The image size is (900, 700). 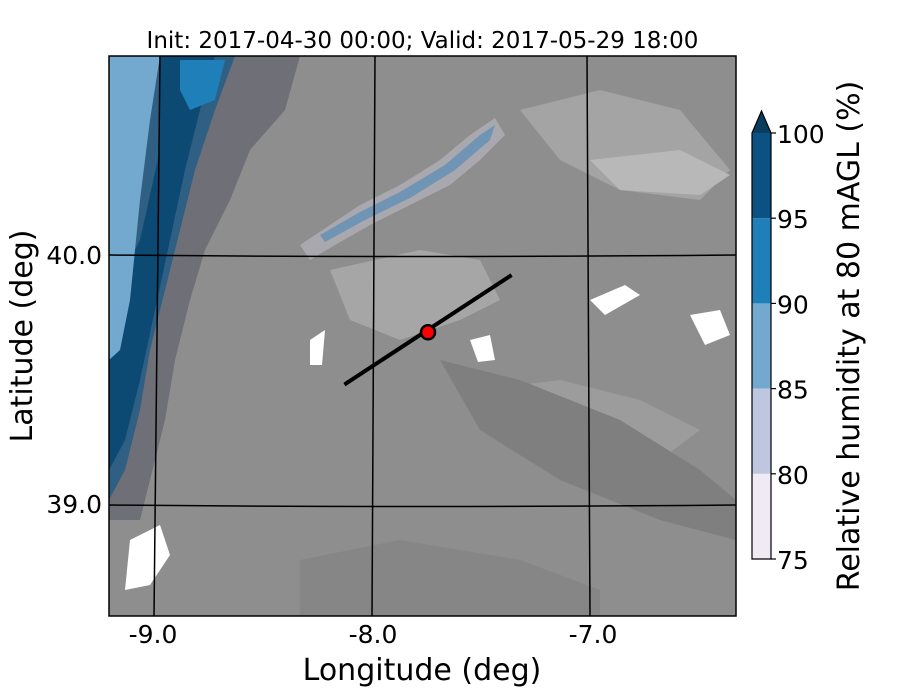 I want to click on colorbar-tick-label: 85, so click(x=793, y=390).